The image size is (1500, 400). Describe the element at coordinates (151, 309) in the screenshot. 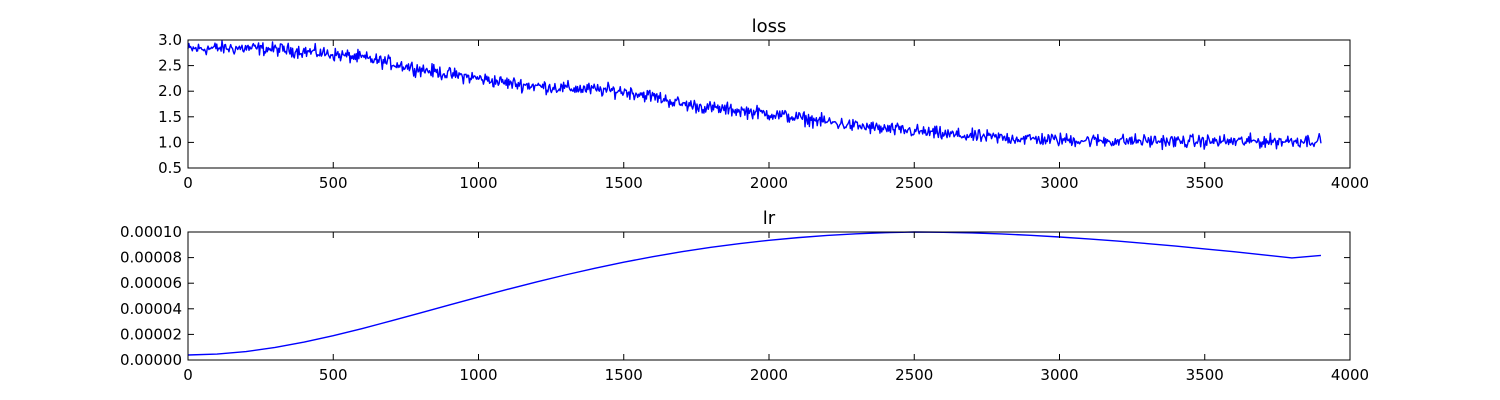

I see `y-tick-label: 0.00004` at that location.